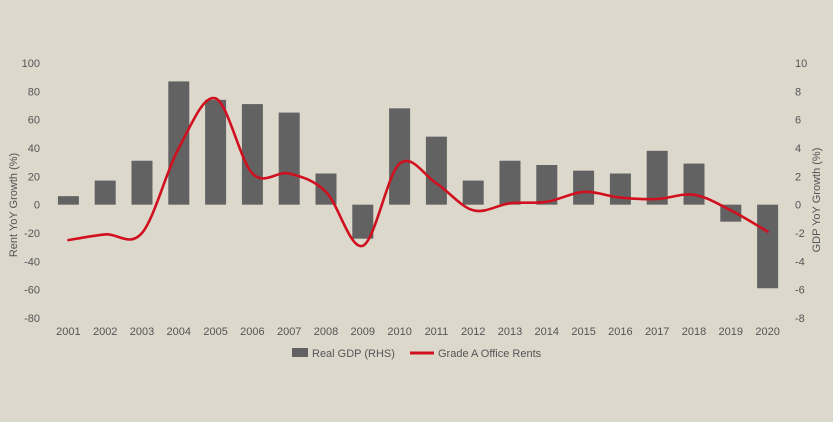 The image size is (833, 422). What do you see at coordinates (37, 206) in the screenshot?
I see `y-tick-label: 0` at bounding box center [37, 206].